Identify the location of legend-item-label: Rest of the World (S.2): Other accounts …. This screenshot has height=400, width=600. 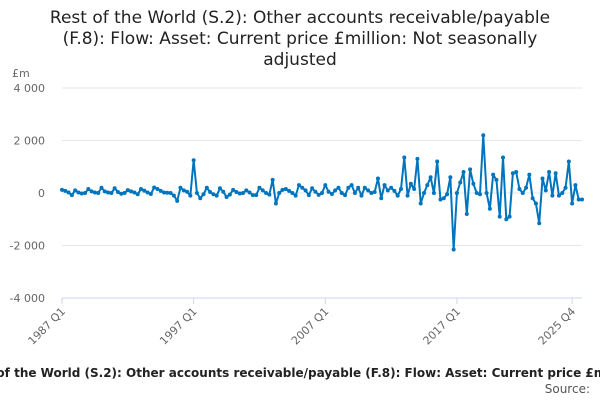
(300, 373).